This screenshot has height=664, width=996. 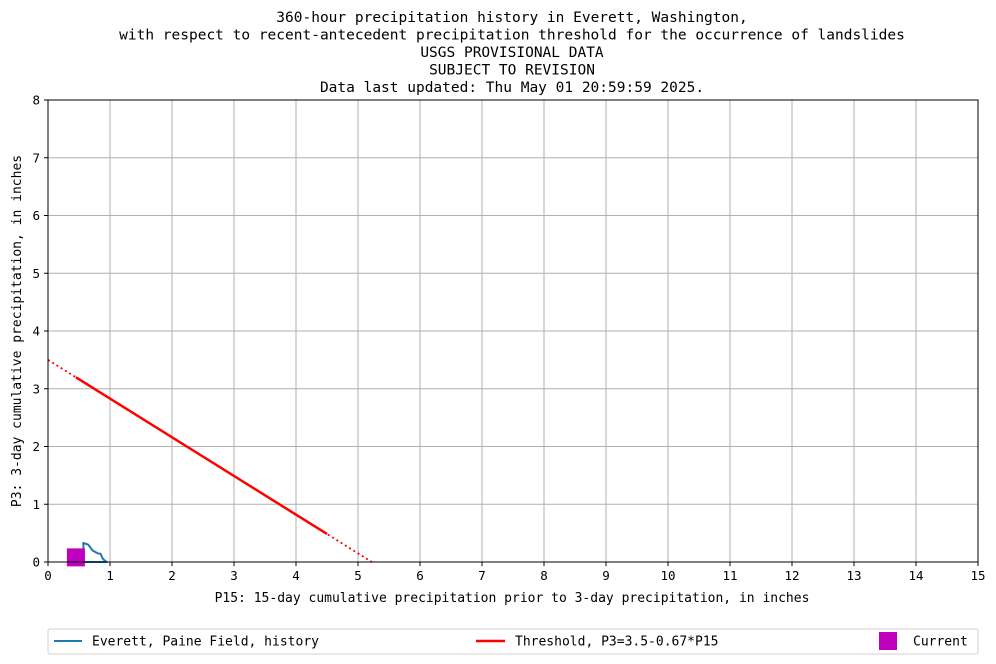 I want to click on y-axis: 0 1 2 3 4 5 6 7 8, so click(x=40, y=331).